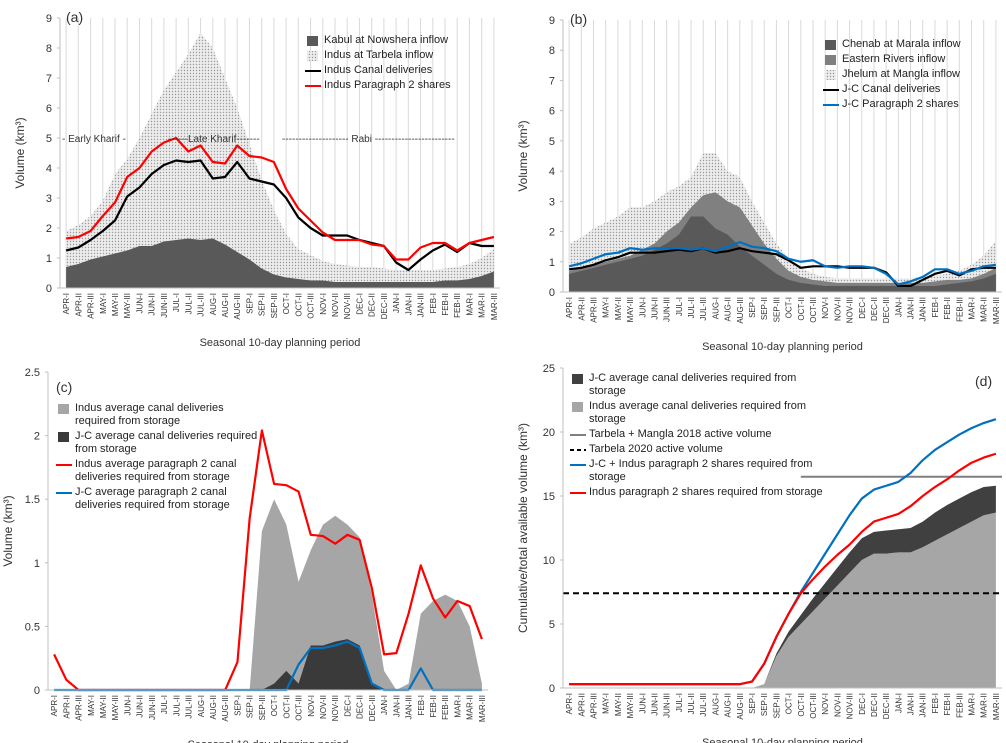 The image size is (1006, 743). Describe the element at coordinates (578, 19) in the screenshot. I see `panel-label: (b)` at that location.